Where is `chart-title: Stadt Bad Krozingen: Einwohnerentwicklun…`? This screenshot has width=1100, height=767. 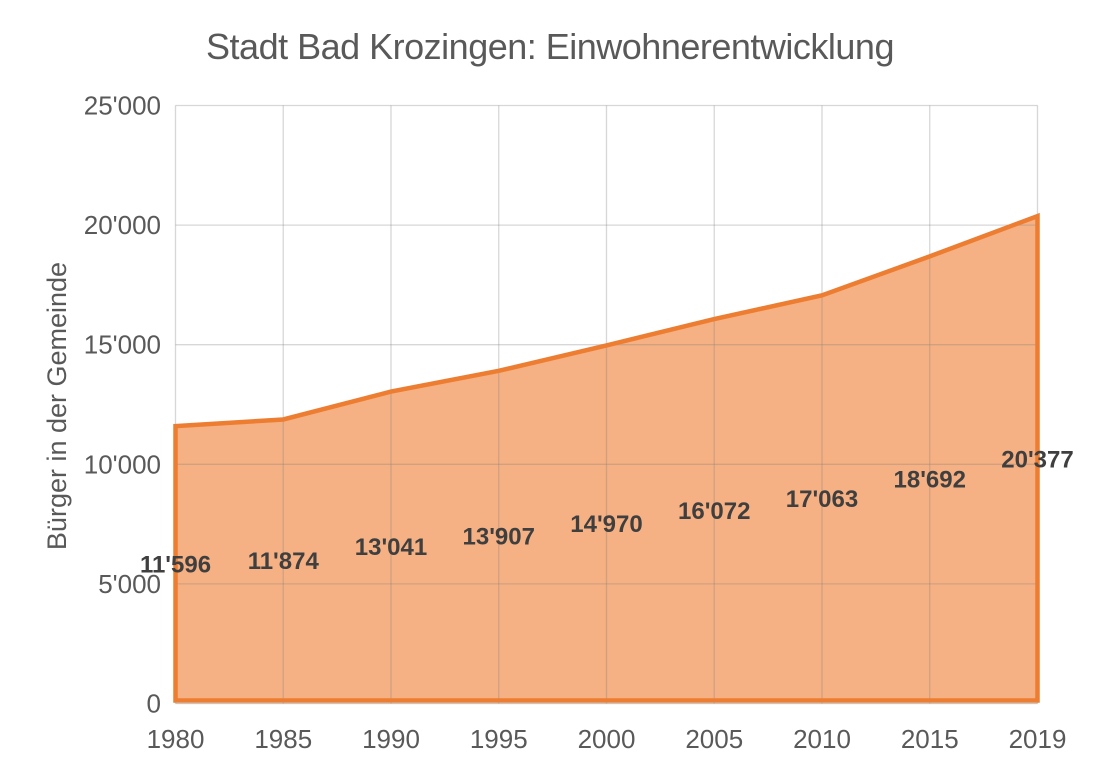
chart-title: Stadt Bad Krozingen: Einwohnerentwicklun… is located at coordinates (550, 46).